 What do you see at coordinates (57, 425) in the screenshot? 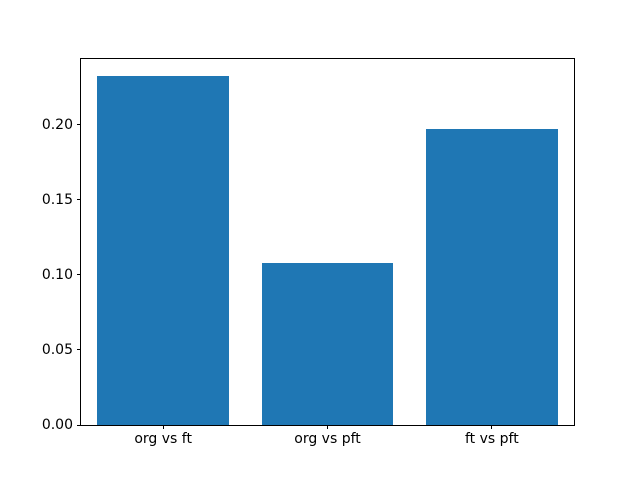
I see `y-tick-label: 0.00` at bounding box center [57, 425].